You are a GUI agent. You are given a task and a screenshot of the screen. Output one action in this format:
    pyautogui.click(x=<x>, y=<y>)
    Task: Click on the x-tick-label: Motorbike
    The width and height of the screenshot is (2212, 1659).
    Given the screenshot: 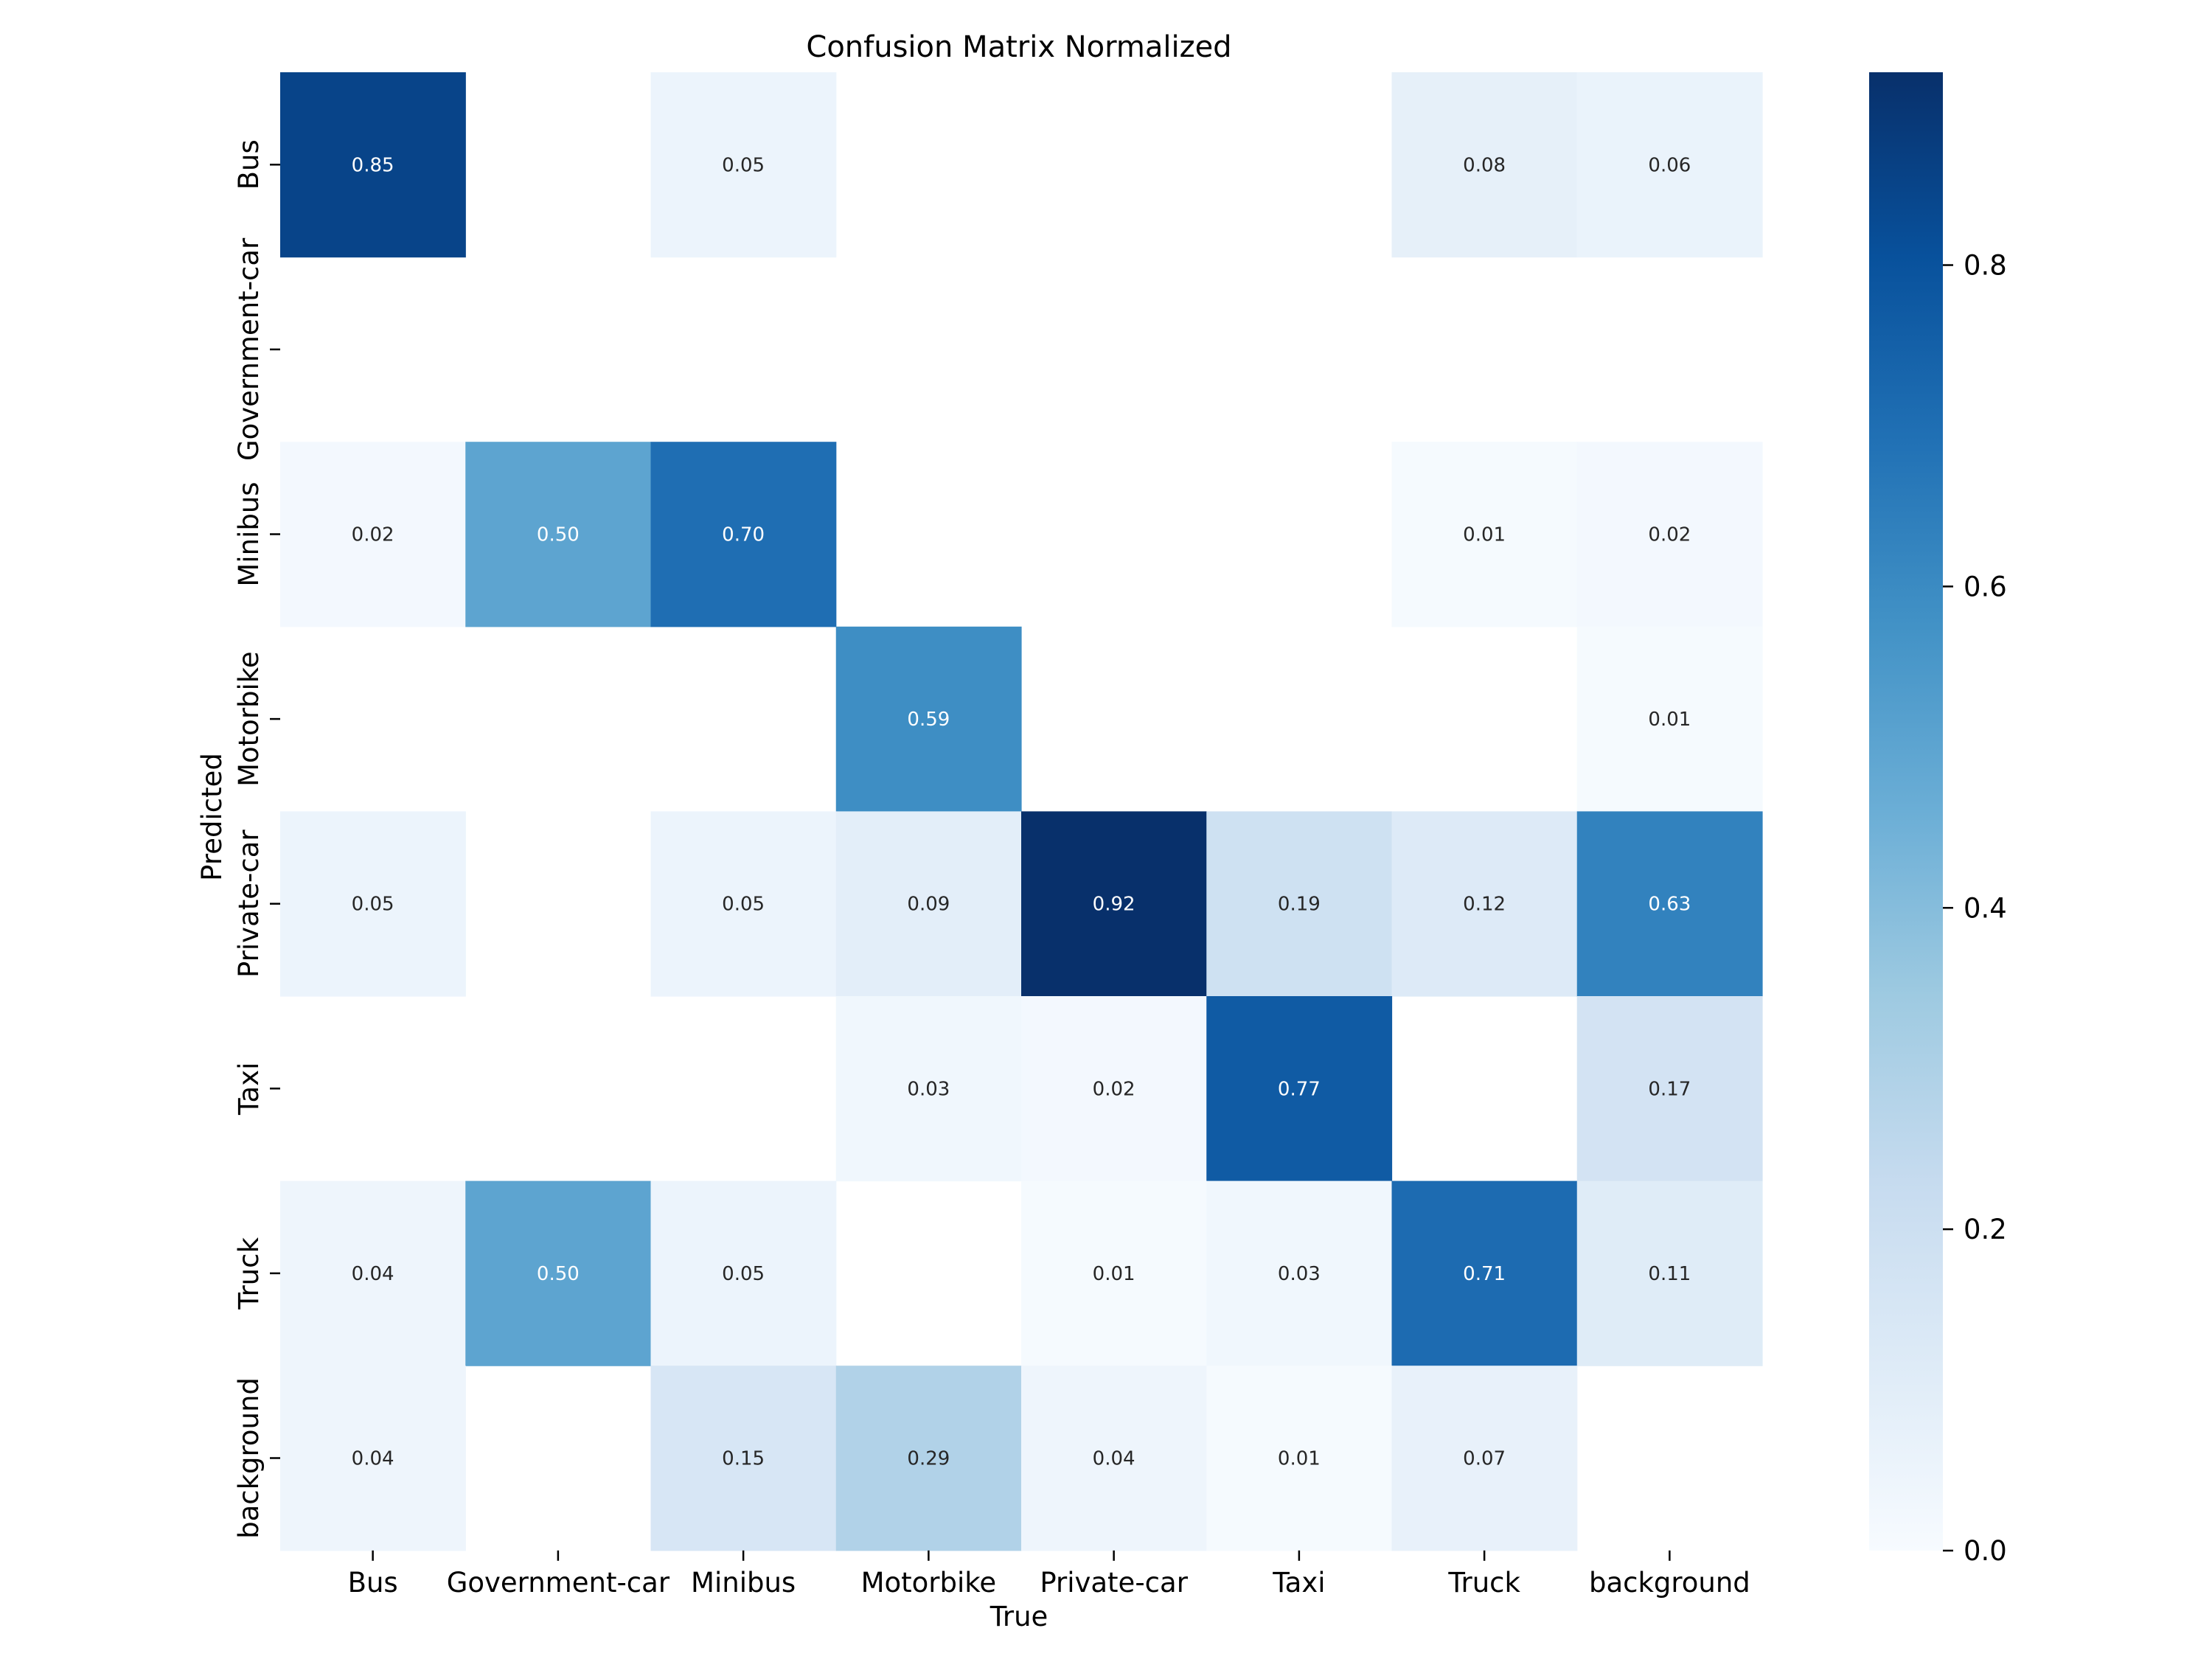 What is the action you would take?
    pyautogui.click(x=929, y=1583)
    